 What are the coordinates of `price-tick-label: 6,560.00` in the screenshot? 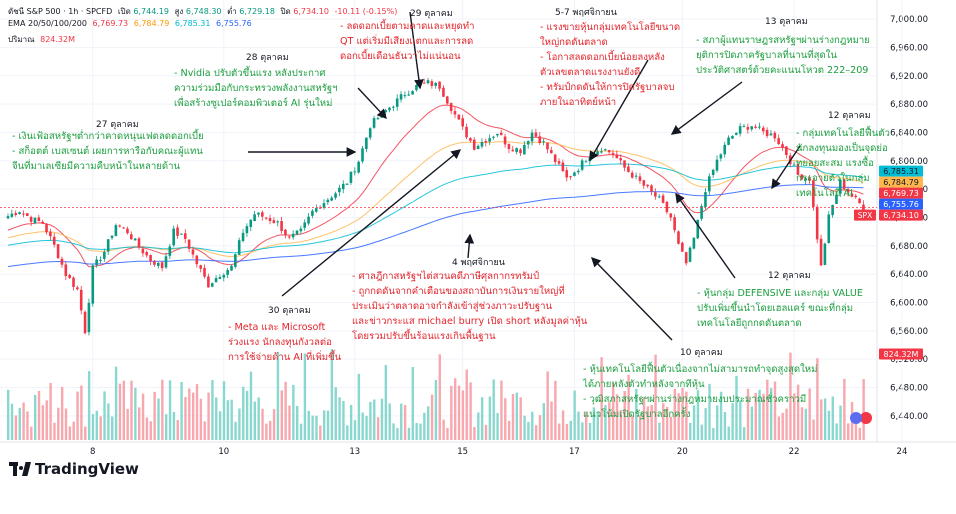 It's located at (909, 332).